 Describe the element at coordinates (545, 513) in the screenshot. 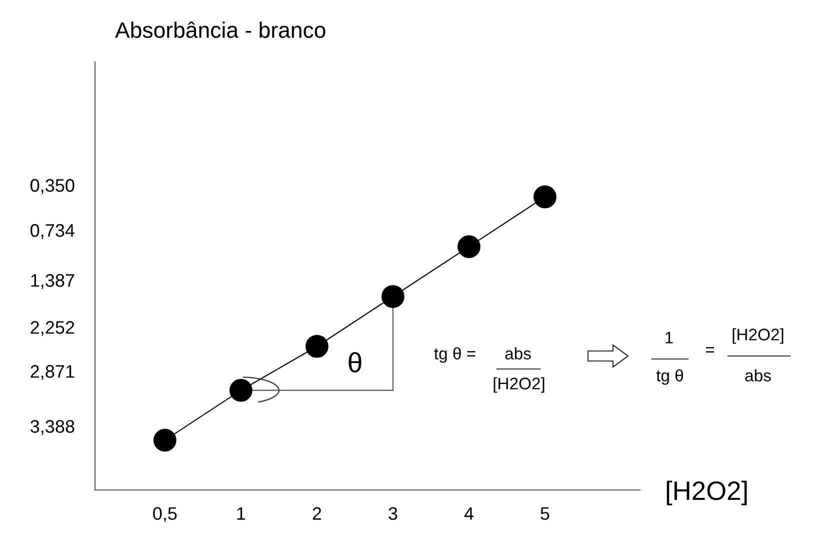

I see `x-tick-label: 5` at that location.